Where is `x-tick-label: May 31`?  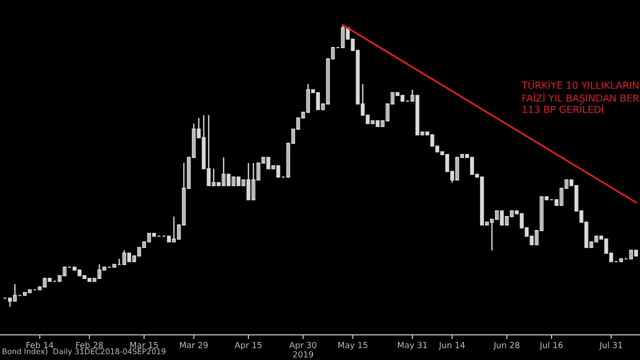 x-tick-label: May 31 is located at coordinates (412, 346).